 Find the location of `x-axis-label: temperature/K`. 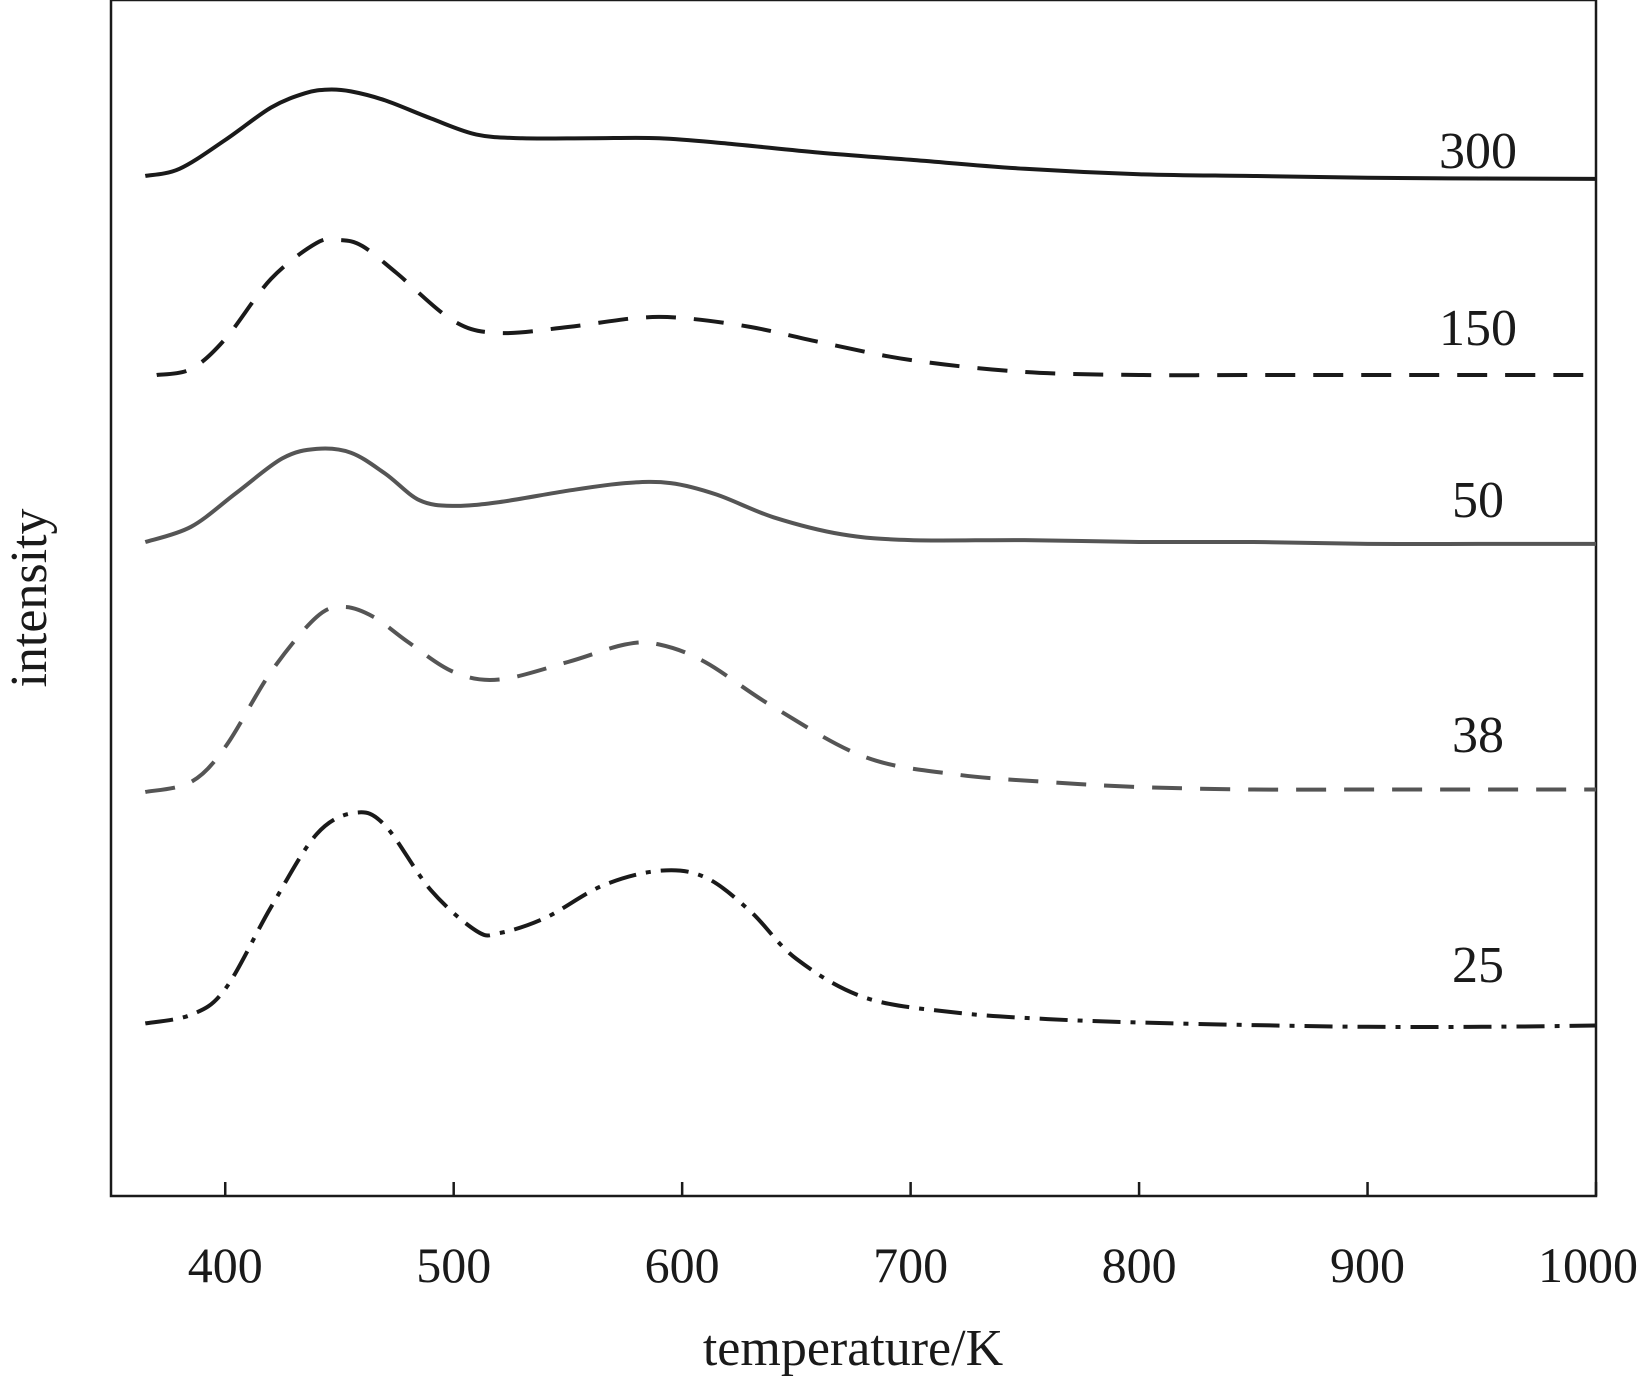

x-axis-label: temperature/K is located at coordinates (853, 1348).